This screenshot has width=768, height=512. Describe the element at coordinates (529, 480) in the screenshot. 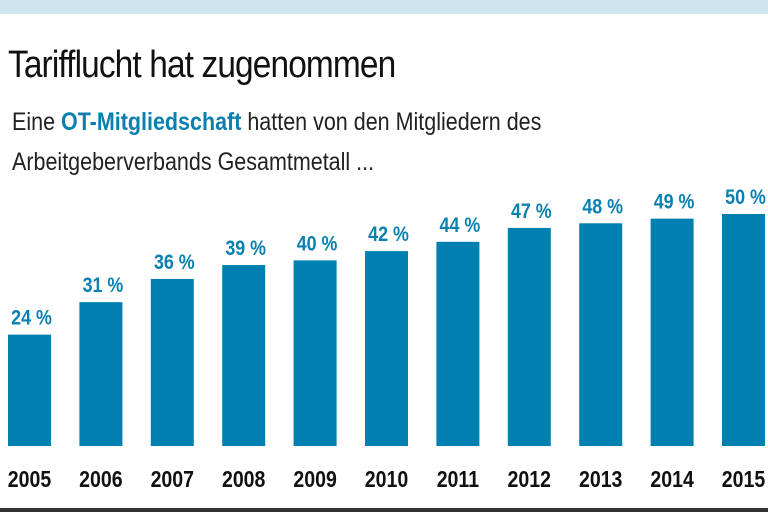

I see `x-tick-label-2012: 2012` at that location.